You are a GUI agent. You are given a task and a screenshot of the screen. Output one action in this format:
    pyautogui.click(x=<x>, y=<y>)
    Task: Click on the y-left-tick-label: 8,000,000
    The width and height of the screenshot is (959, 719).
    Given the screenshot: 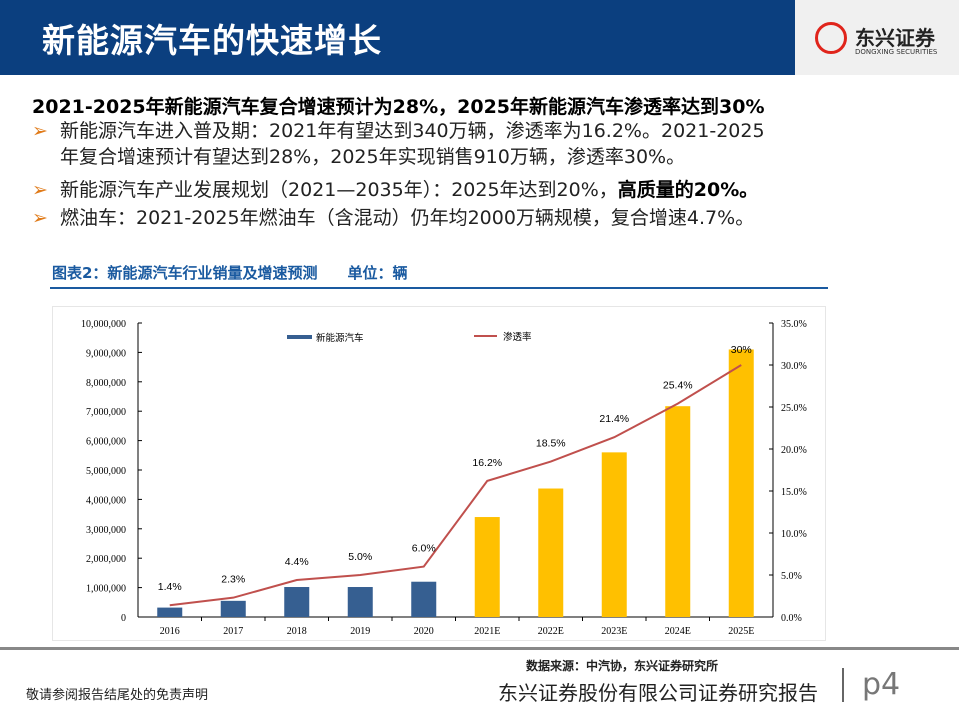 What is the action you would take?
    pyautogui.click(x=106, y=383)
    